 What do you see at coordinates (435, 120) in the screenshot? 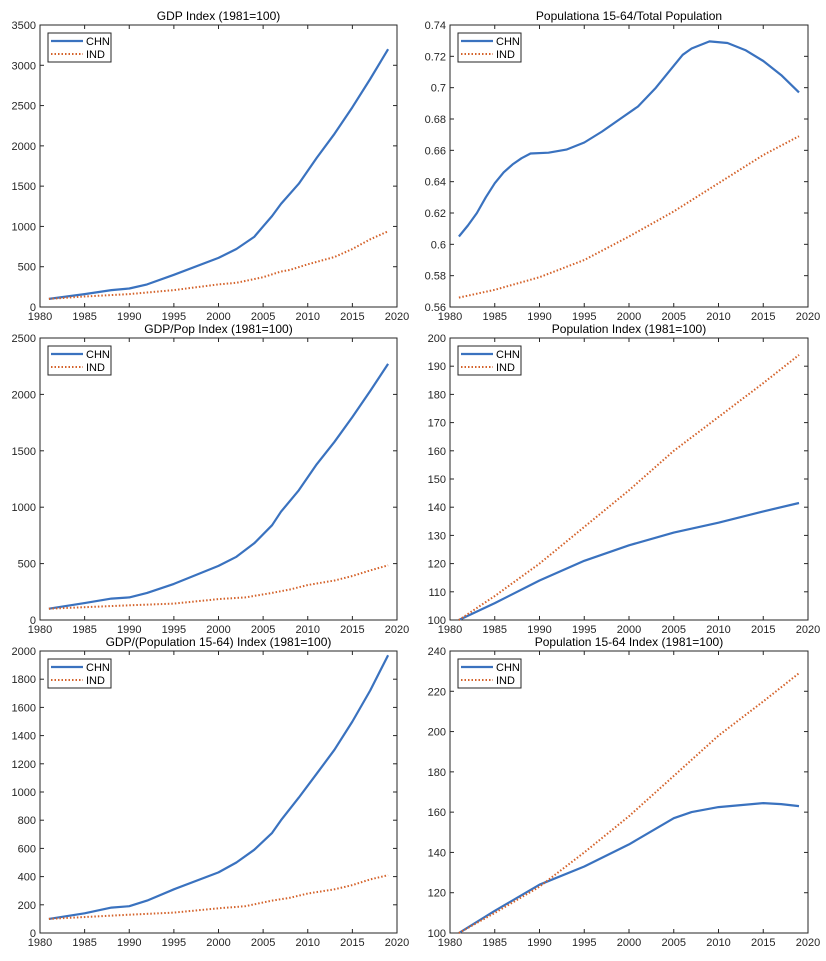
I see `y-tick-label: 0.68` at bounding box center [435, 120].